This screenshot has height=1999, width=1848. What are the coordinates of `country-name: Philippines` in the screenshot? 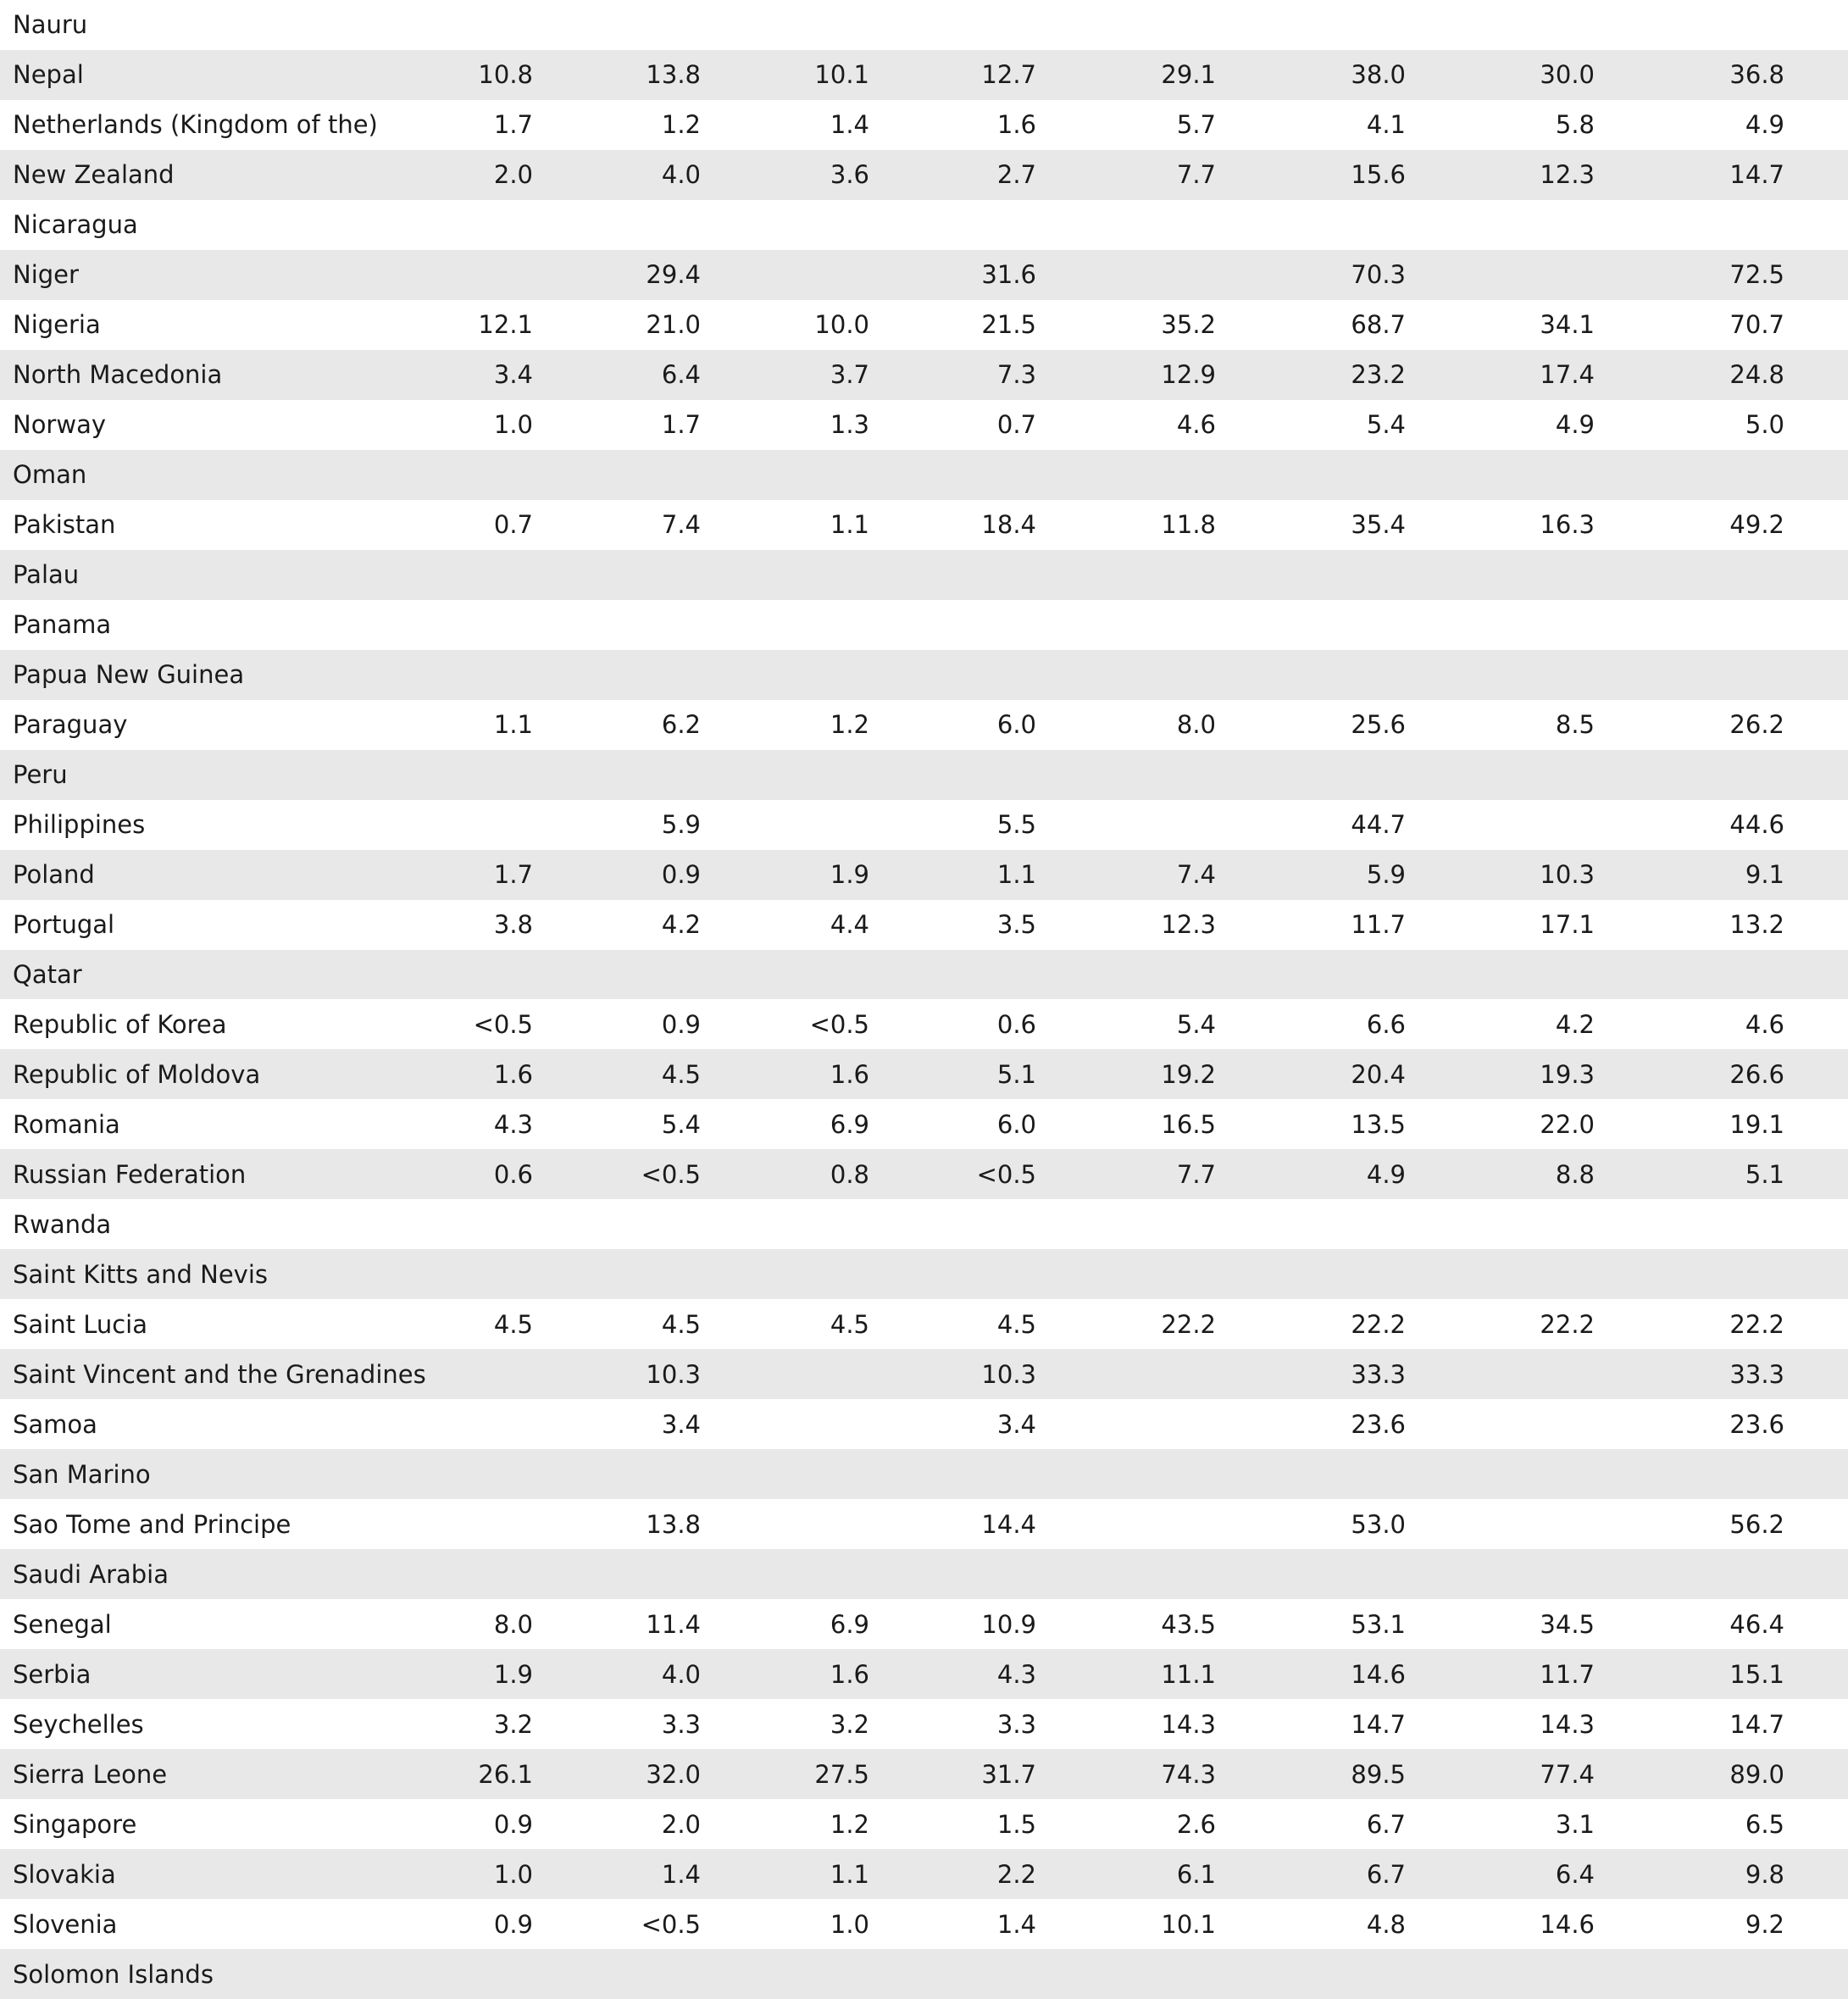 It's located at (79, 825).